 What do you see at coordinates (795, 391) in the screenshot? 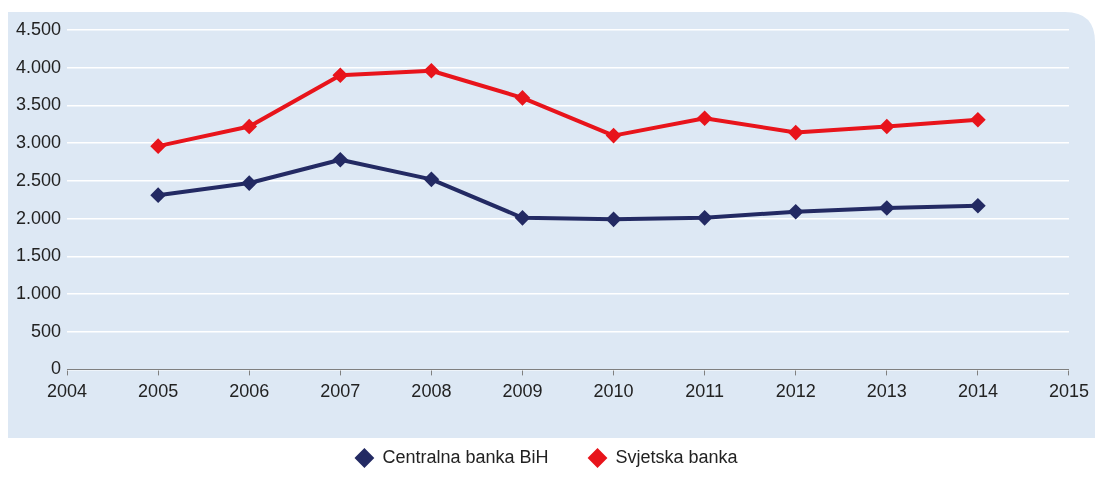
I see `x-tick-label: 2012` at bounding box center [795, 391].